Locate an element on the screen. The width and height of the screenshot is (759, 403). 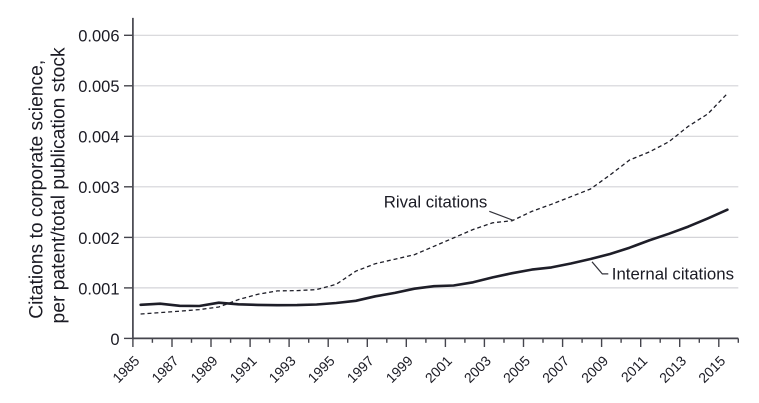
svg-text: 0.002 is located at coordinates (98, 239).